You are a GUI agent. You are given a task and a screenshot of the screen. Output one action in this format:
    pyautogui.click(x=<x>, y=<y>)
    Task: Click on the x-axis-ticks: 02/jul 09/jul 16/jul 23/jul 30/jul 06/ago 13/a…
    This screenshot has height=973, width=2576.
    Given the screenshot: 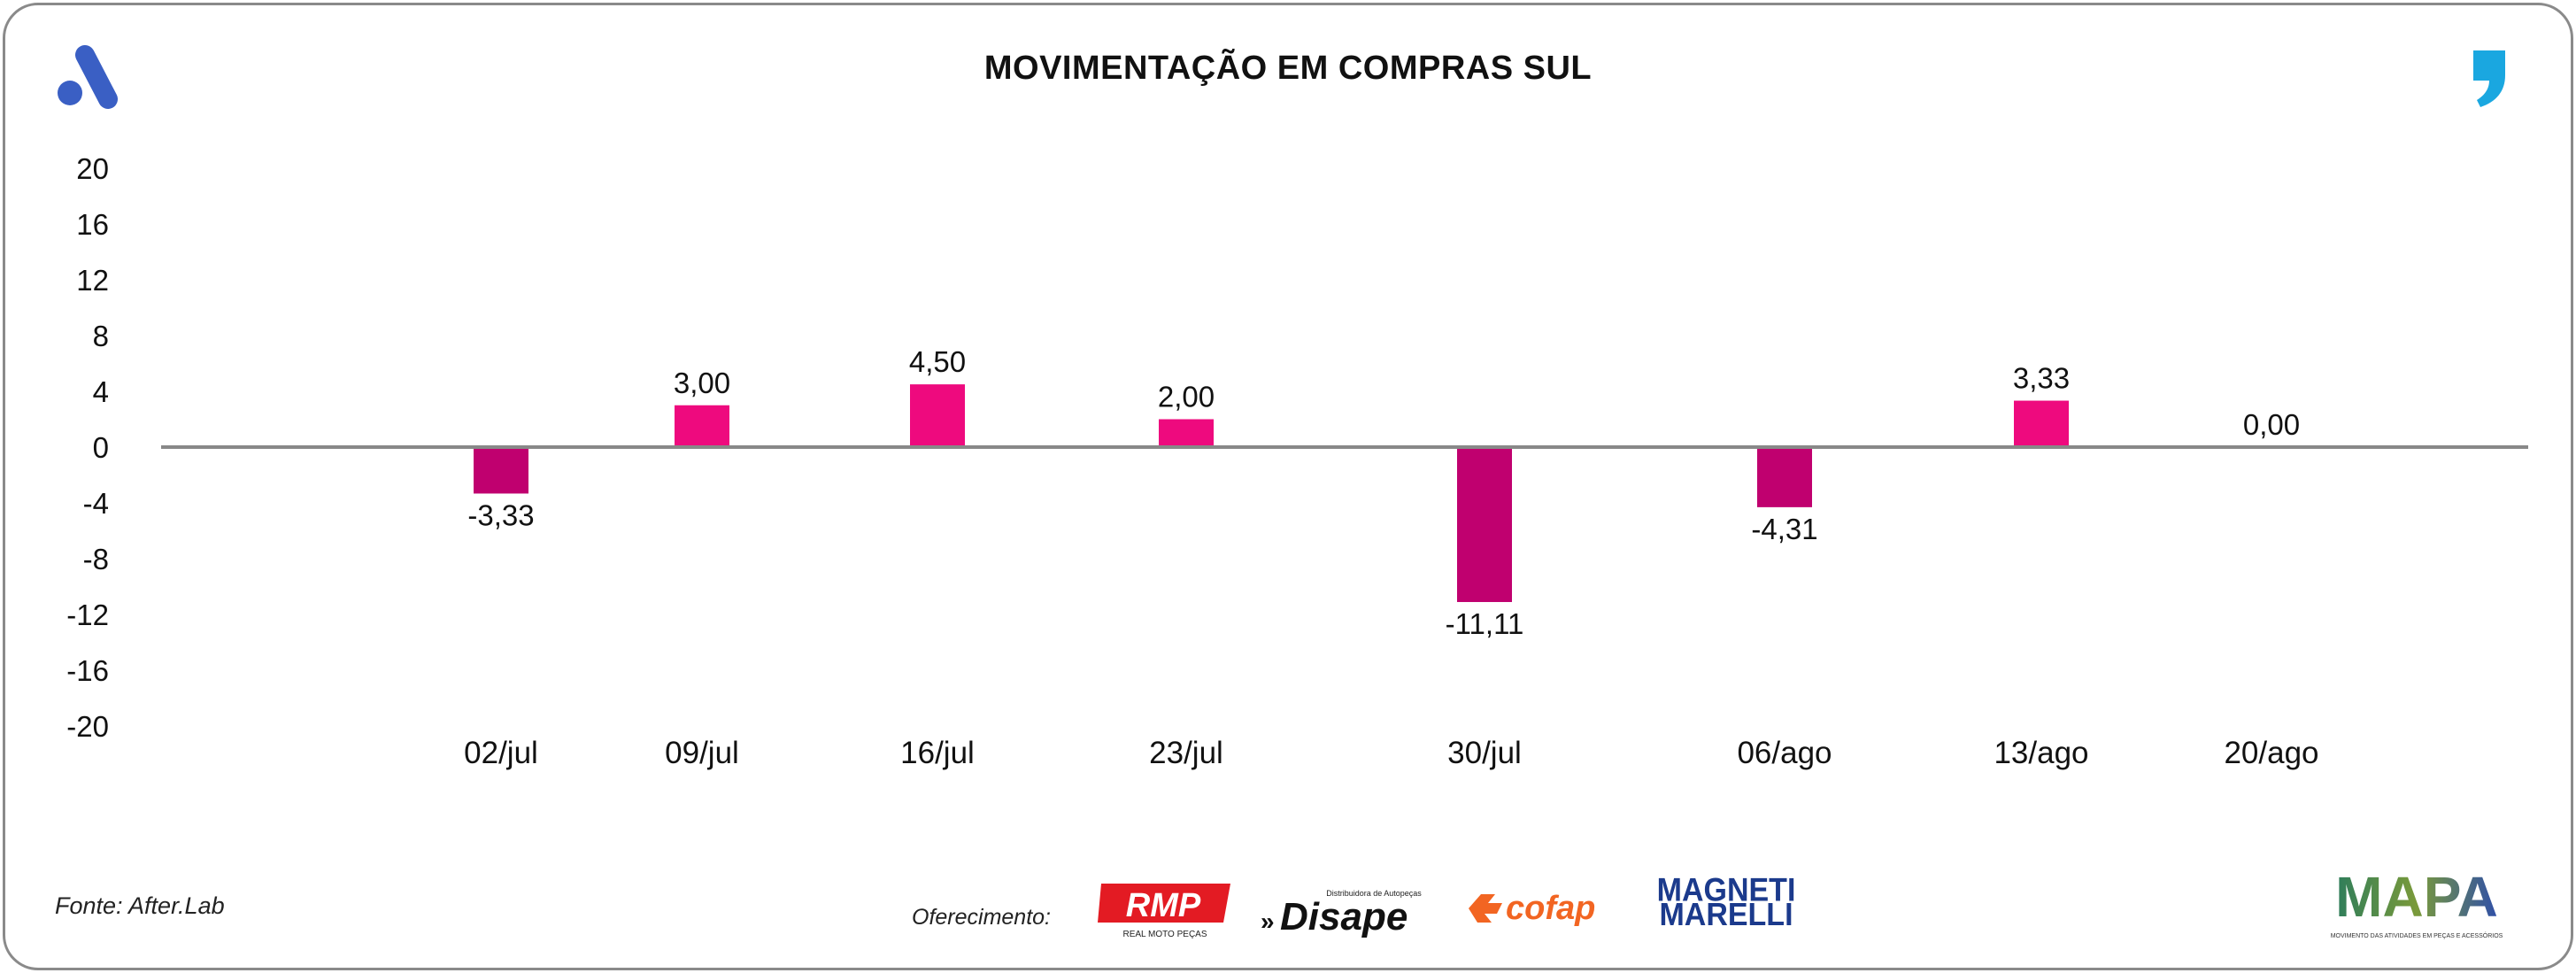 What is the action you would take?
    pyautogui.click(x=1391, y=753)
    